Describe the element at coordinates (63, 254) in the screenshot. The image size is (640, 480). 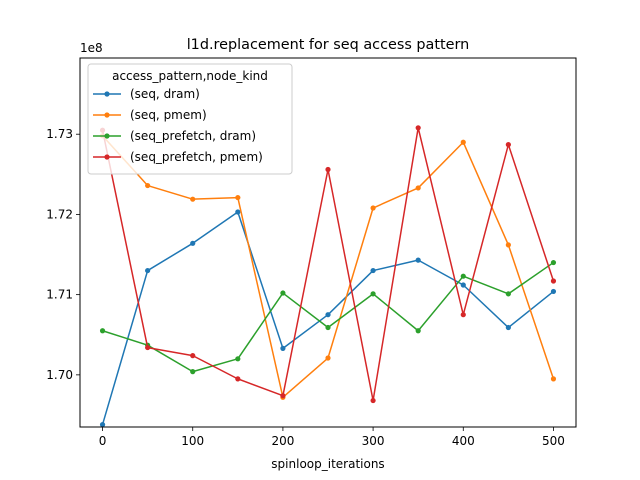
I see `y-axis: 1.70 1.71 1.72 1.73` at that location.